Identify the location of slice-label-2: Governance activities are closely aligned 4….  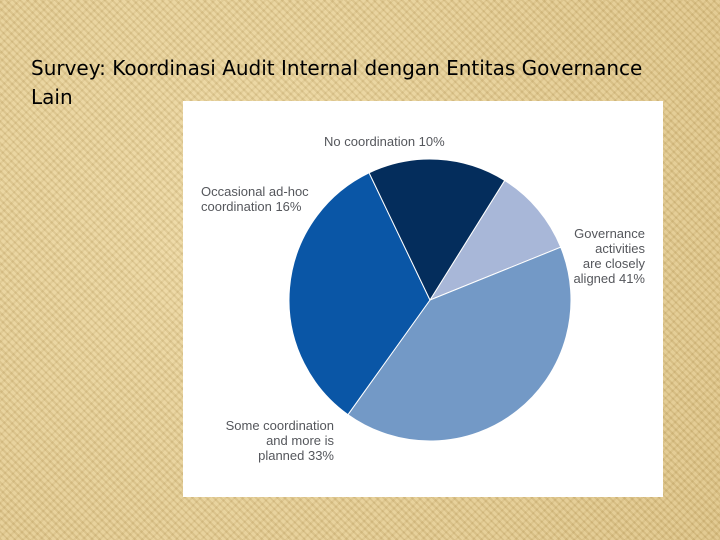
(609, 256).